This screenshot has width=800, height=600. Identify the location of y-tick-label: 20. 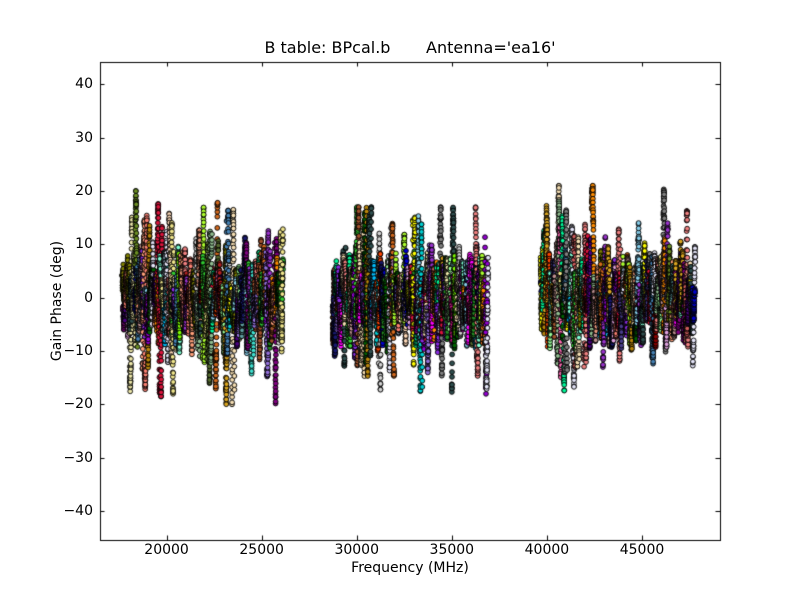
(84, 191).